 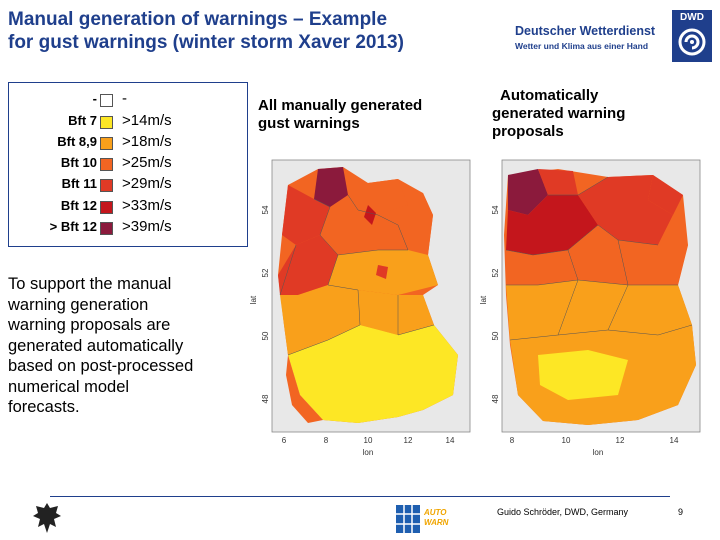 I want to click on description-line: based on post-processed, so click(x=101, y=366).